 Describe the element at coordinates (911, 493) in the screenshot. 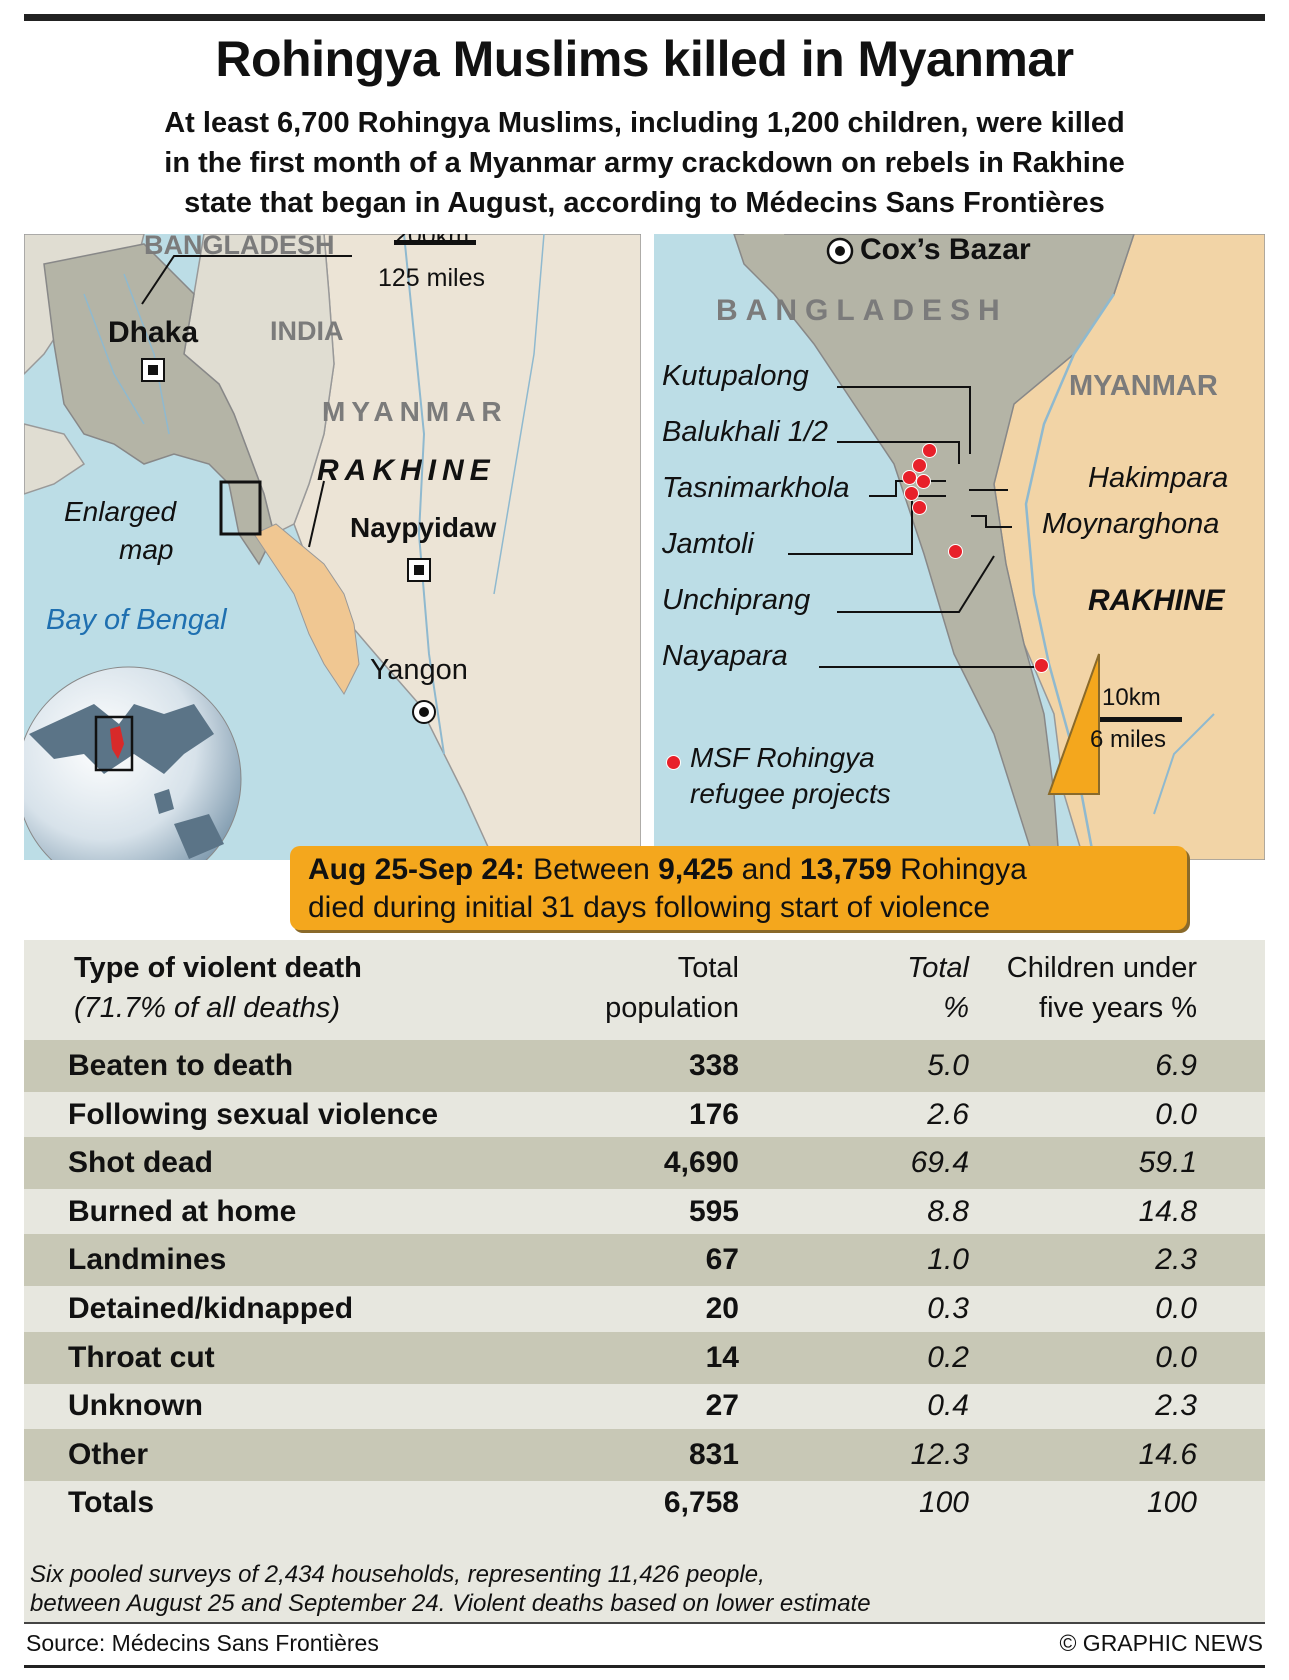

I see `site-marker-jamtoli` at that location.